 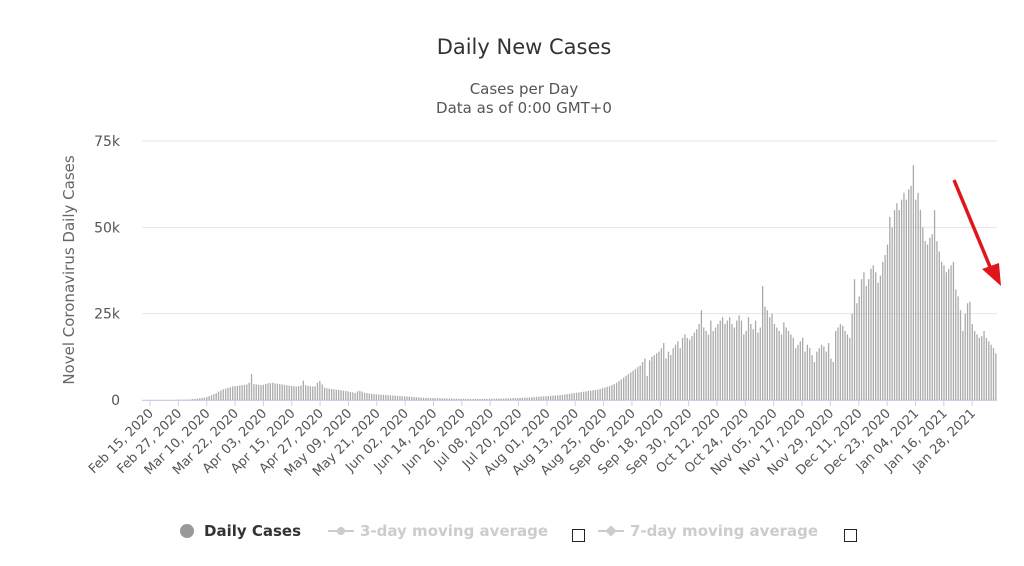 What do you see at coordinates (850, 535) in the screenshot?
I see `checkbox-7-day-average` at bounding box center [850, 535].